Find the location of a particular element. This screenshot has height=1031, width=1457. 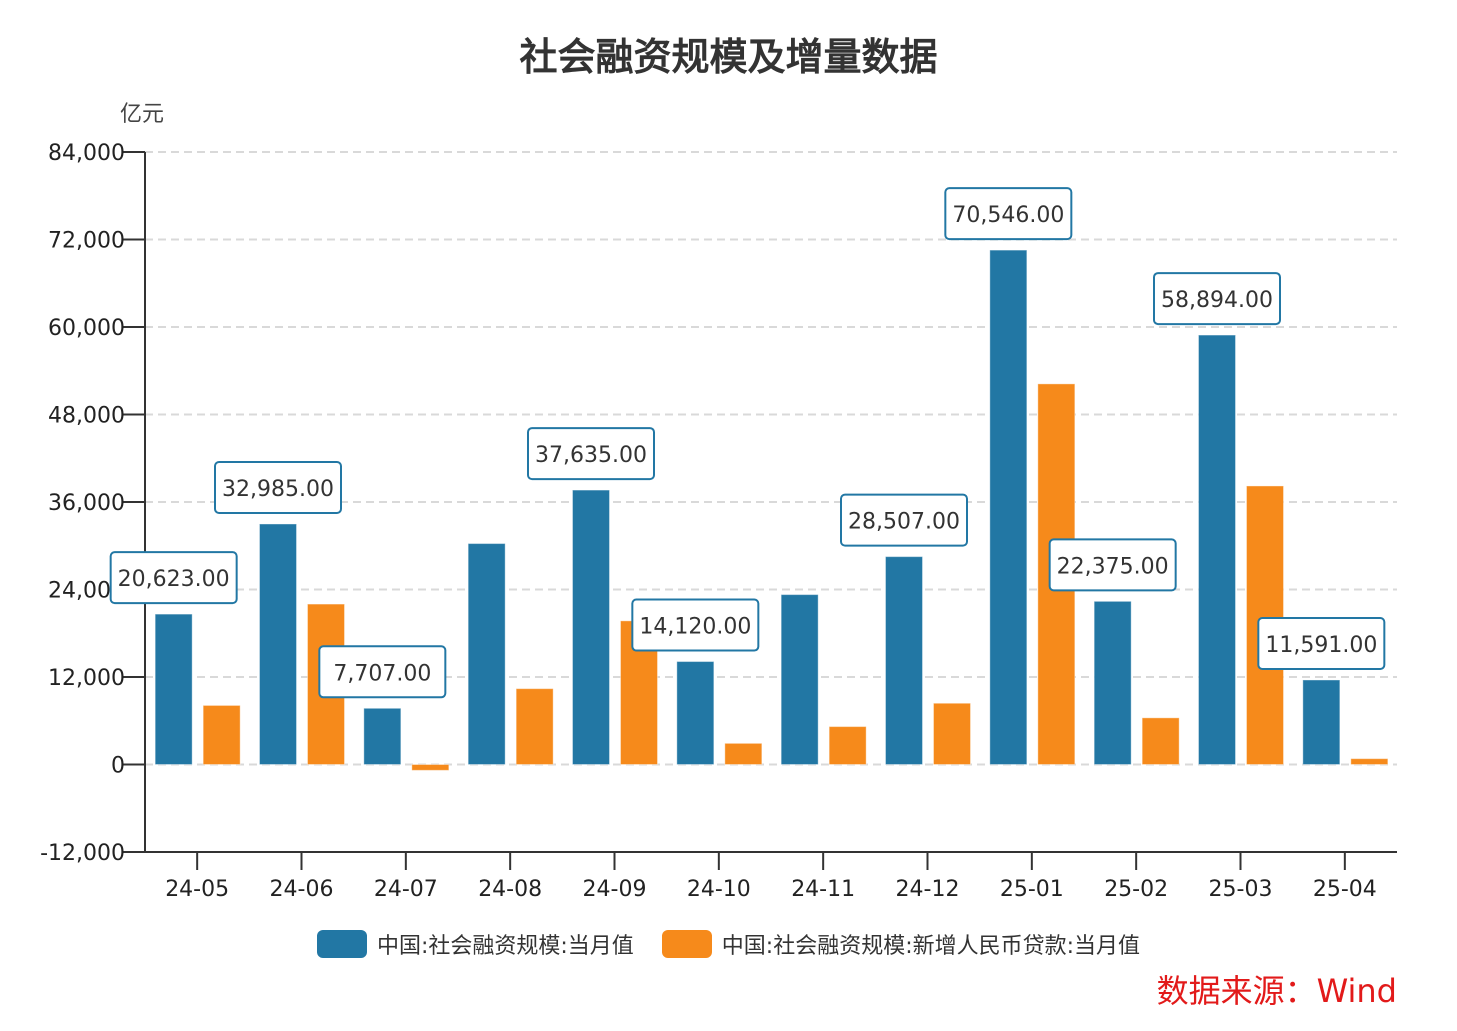

data-label: 28,507.00 is located at coordinates (904, 522).